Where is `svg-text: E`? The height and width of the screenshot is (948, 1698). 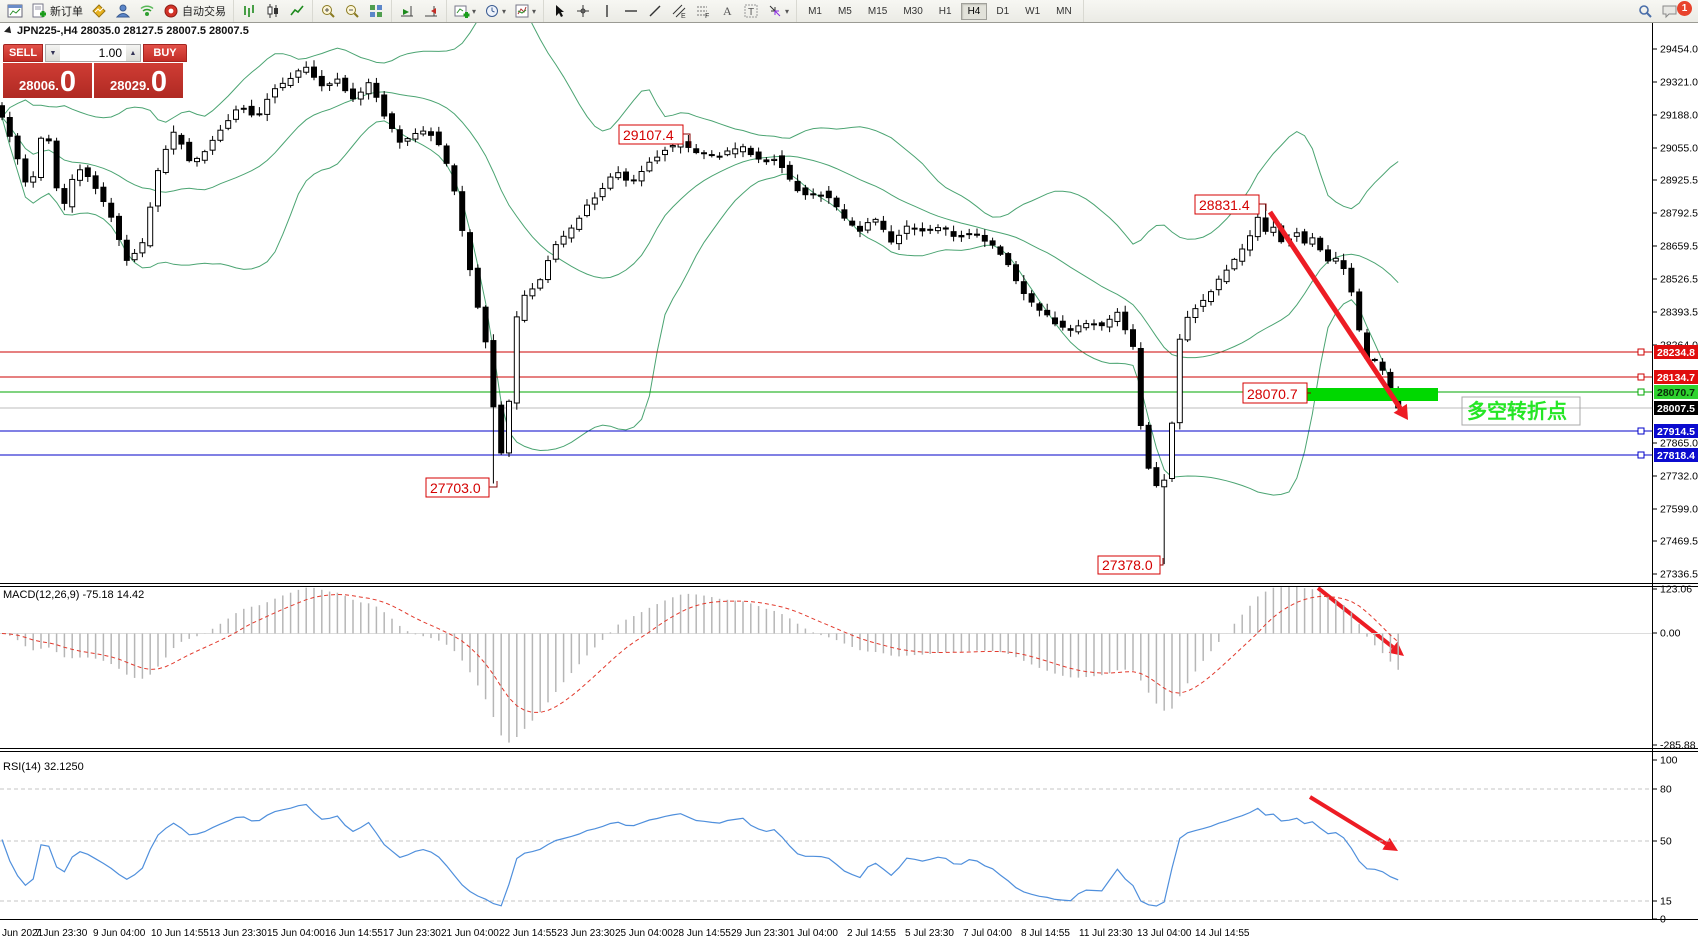 svg-text: E is located at coordinates (683, 16).